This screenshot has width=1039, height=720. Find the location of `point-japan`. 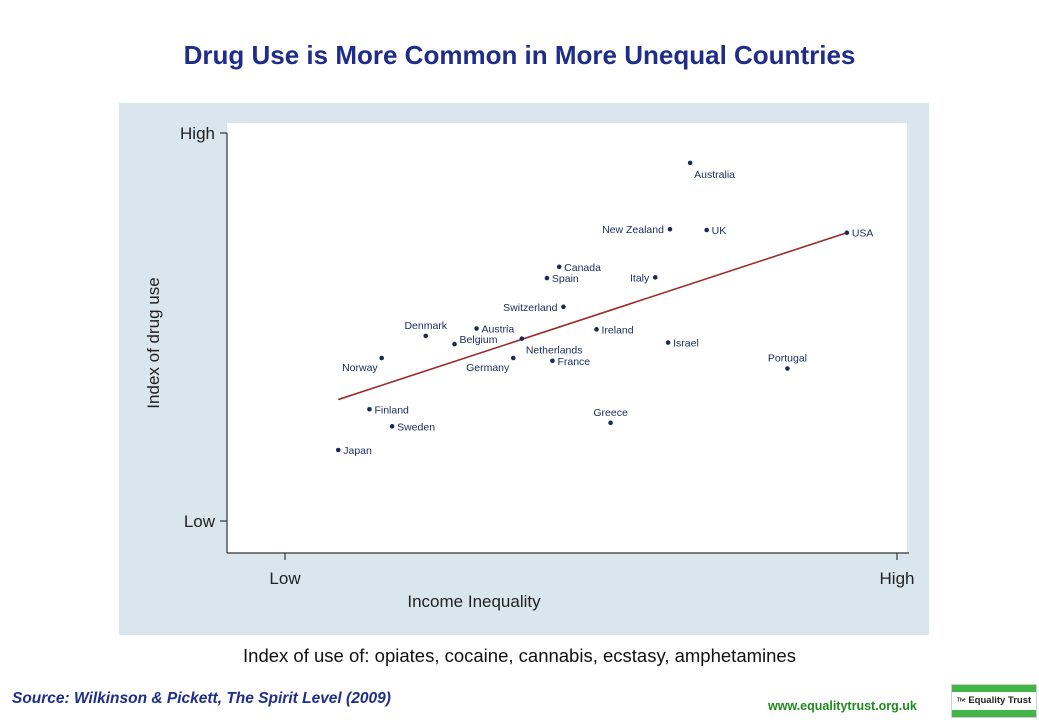

point-japan is located at coordinates (338, 450).